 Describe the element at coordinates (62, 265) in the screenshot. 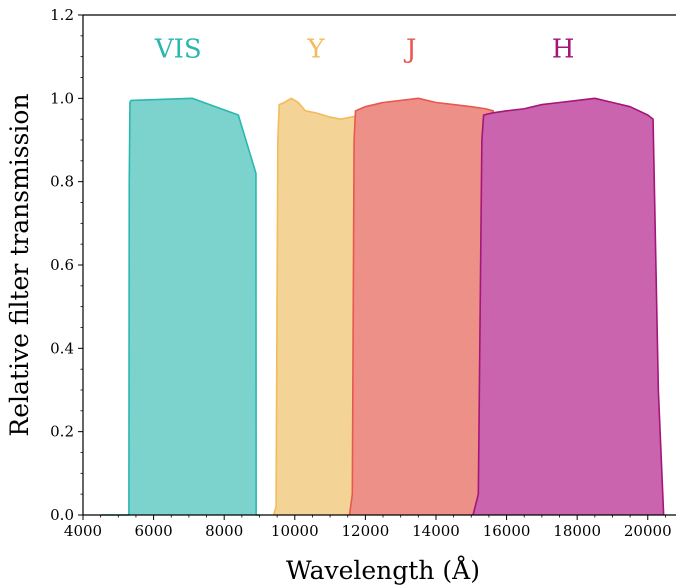

I see `y-tick-label: 0.6` at that location.